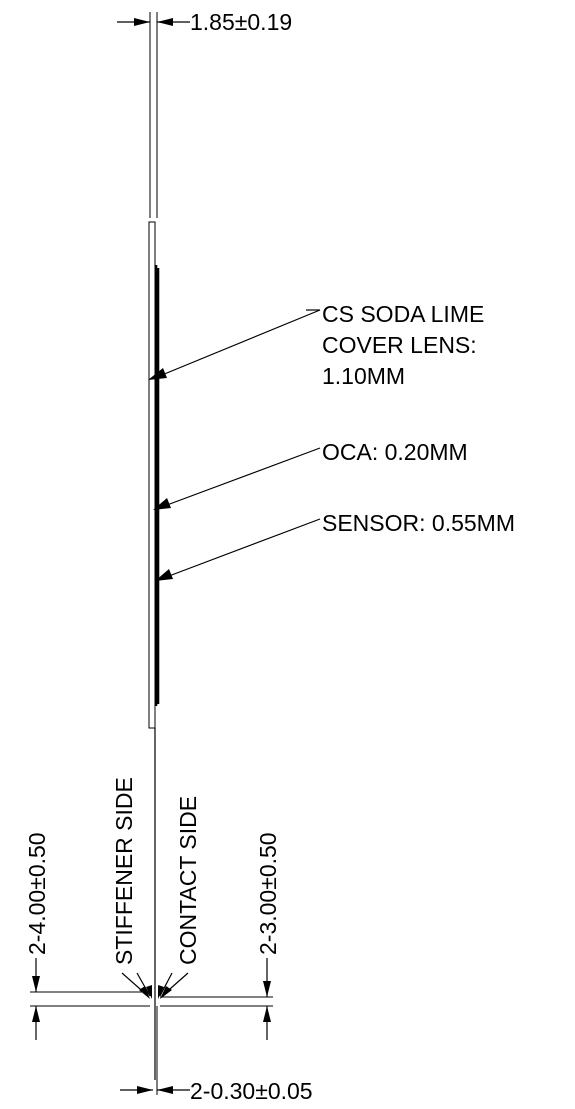 Image resolution: width=575 pixels, height=1109 pixels. Describe the element at coordinates (152, 475) in the screenshot. I see `cover-lens-layer` at that location.